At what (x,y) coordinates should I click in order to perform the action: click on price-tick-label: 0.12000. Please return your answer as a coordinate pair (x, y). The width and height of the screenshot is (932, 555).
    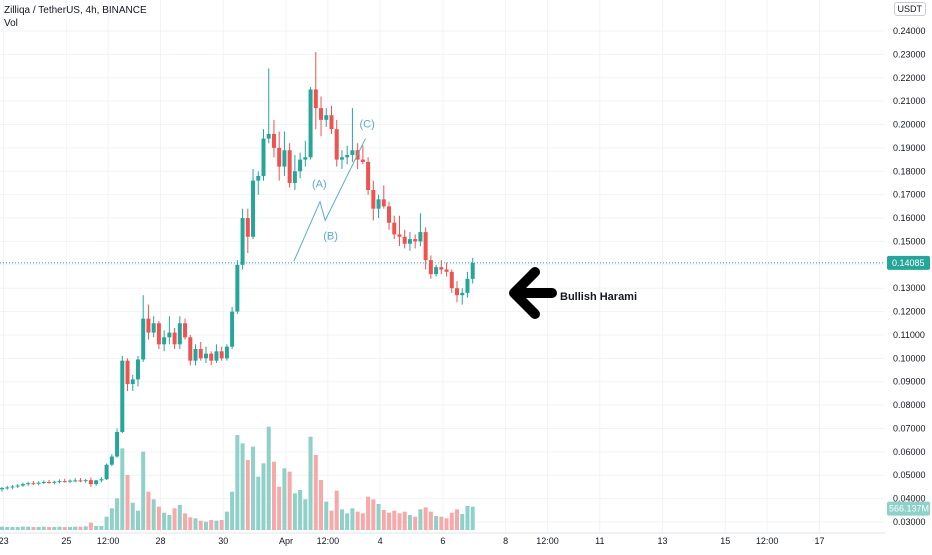
    Looking at the image, I should click on (909, 312).